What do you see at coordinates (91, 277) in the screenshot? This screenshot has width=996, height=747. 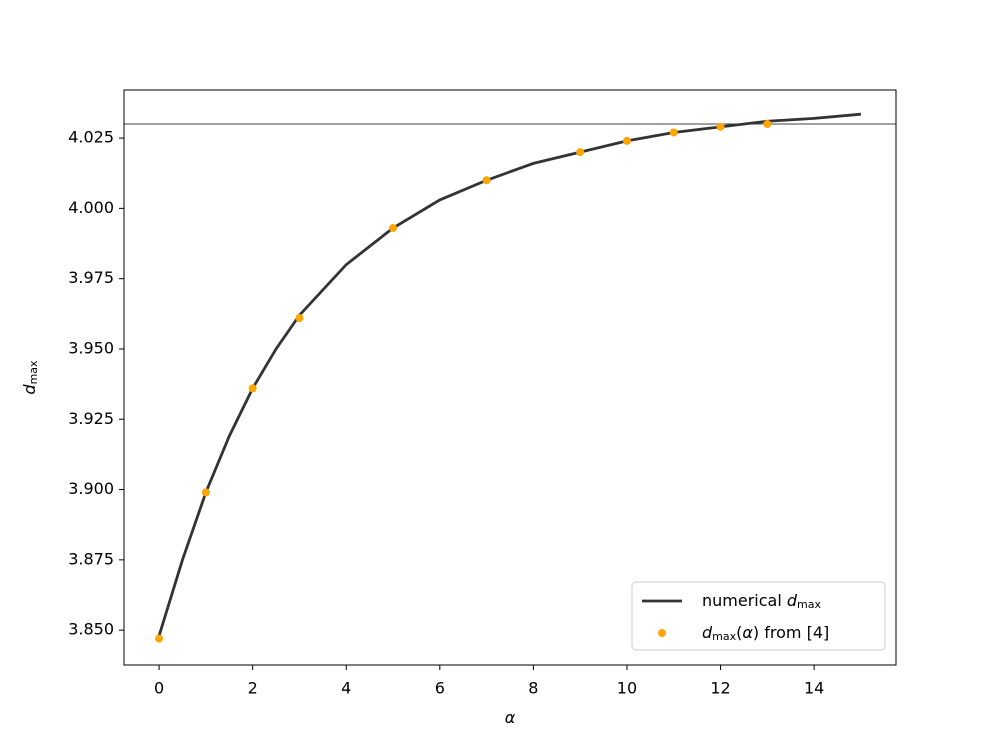 I see `y-tick-label: 3.975` at bounding box center [91, 277].